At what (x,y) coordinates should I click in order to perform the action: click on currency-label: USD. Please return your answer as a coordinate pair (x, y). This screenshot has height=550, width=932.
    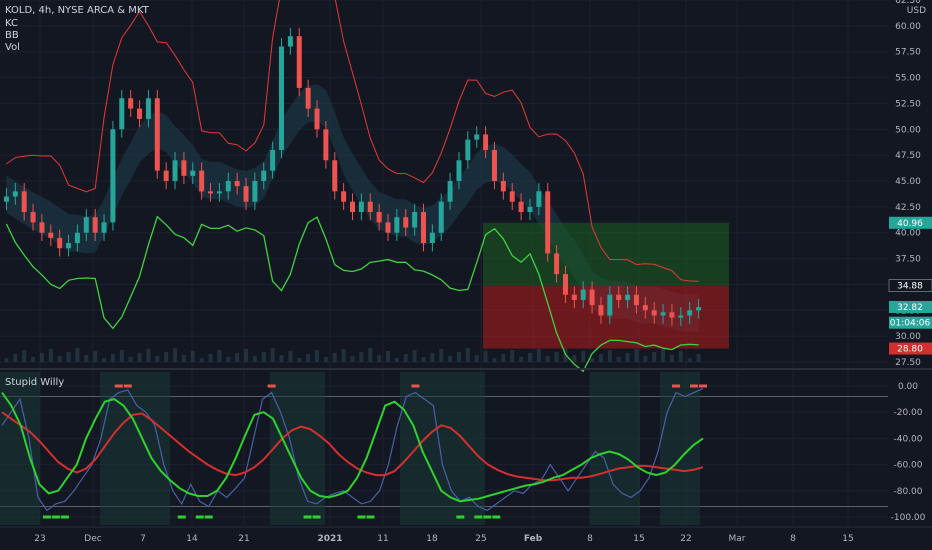
    Looking at the image, I should click on (916, 11).